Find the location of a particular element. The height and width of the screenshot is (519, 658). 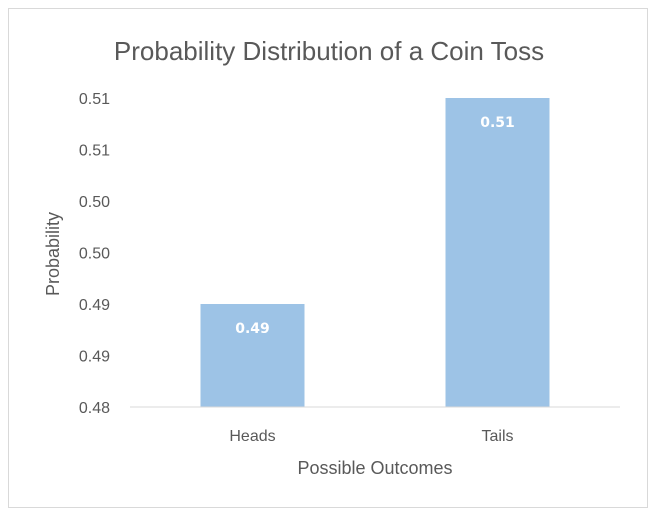

y-axis-ticks: 0.48 0.49 0.49 0.50 0.50 0.51 0.51 is located at coordinates (94, 254).